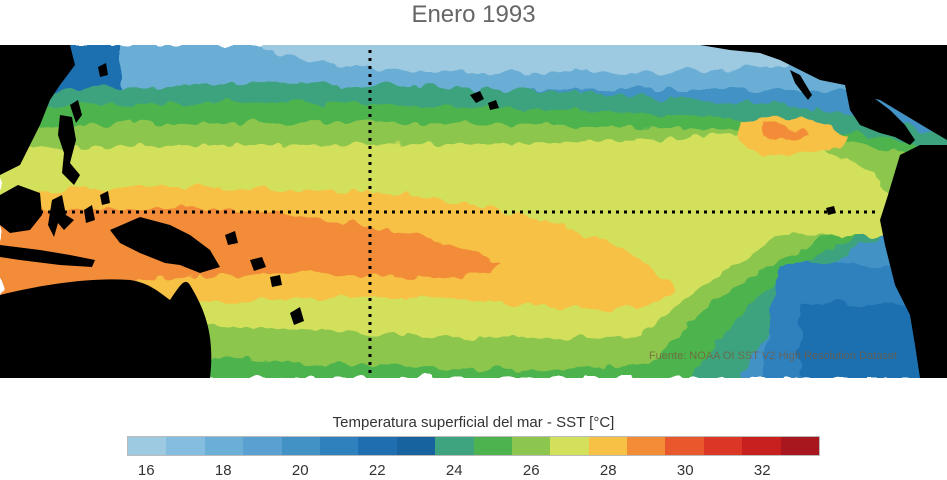 Image resolution: width=947 pixels, height=480 pixels. What do you see at coordinates (165, 245) in the screenshot?
I see `land-new-guinea` at bounding box center [165, 245].